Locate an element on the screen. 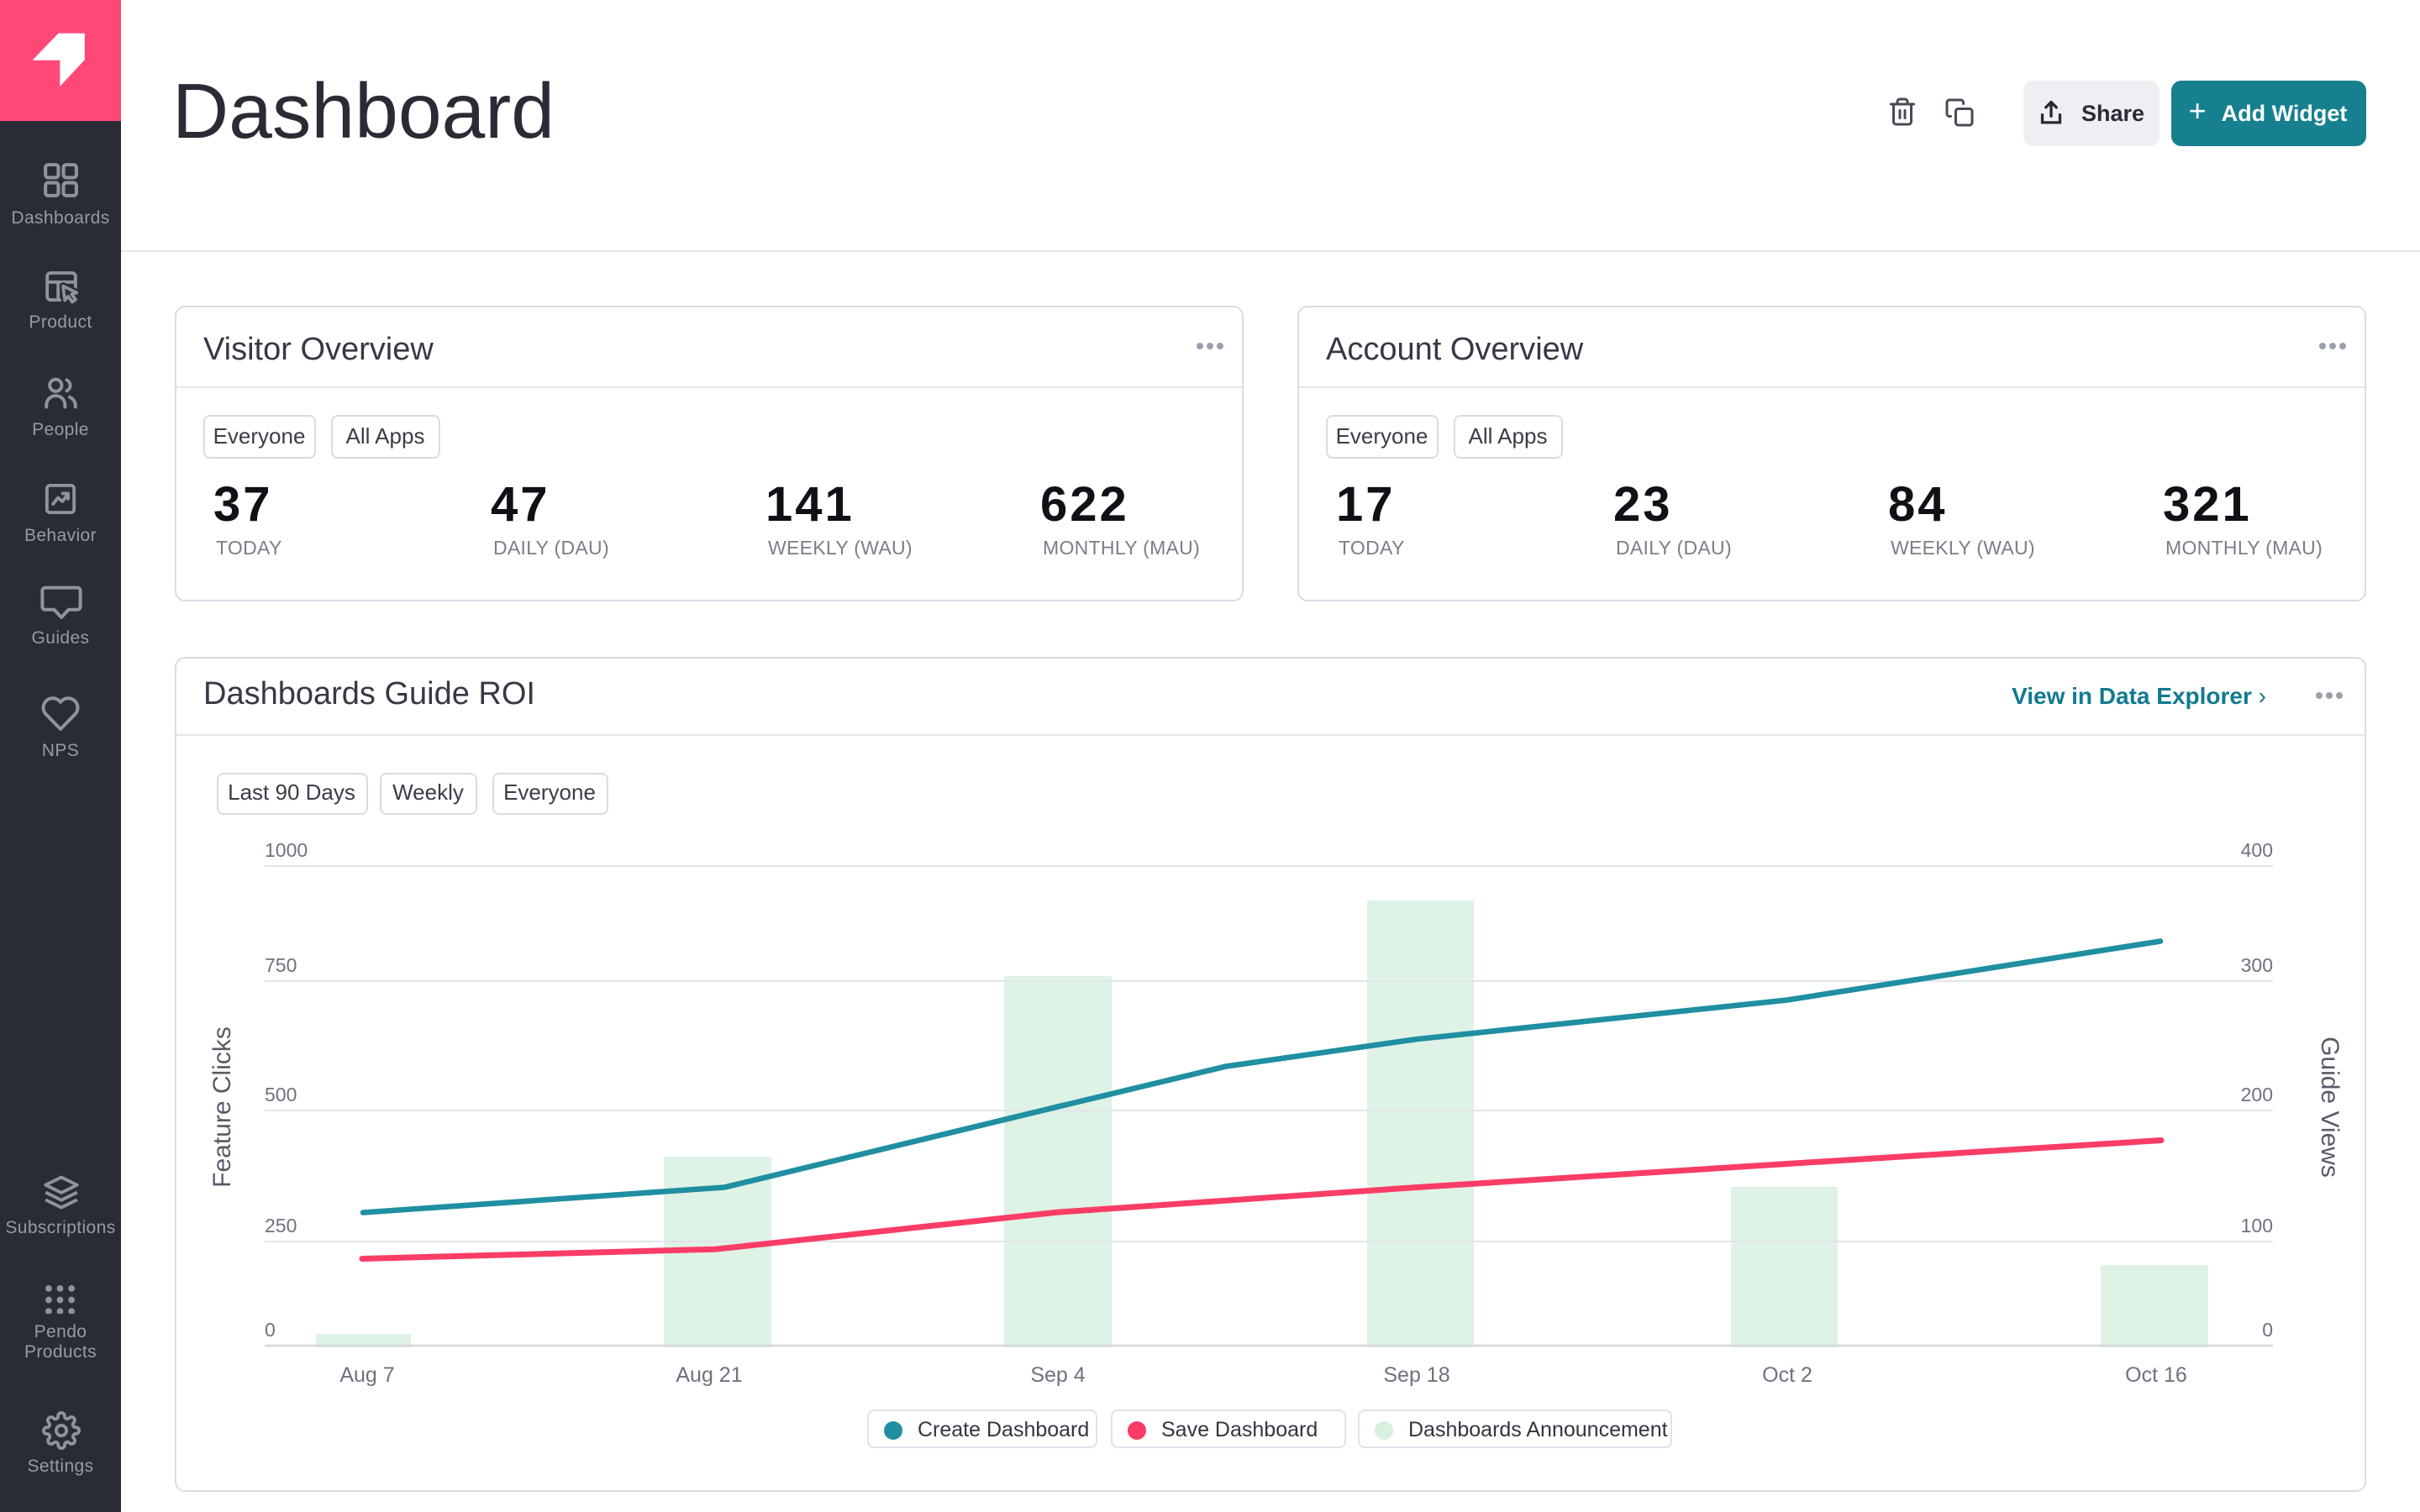 Image resolution: width=2420 pixels, height=1512 pixels. svg-text: Sep 18 is located at coordinates (1416, 1374).